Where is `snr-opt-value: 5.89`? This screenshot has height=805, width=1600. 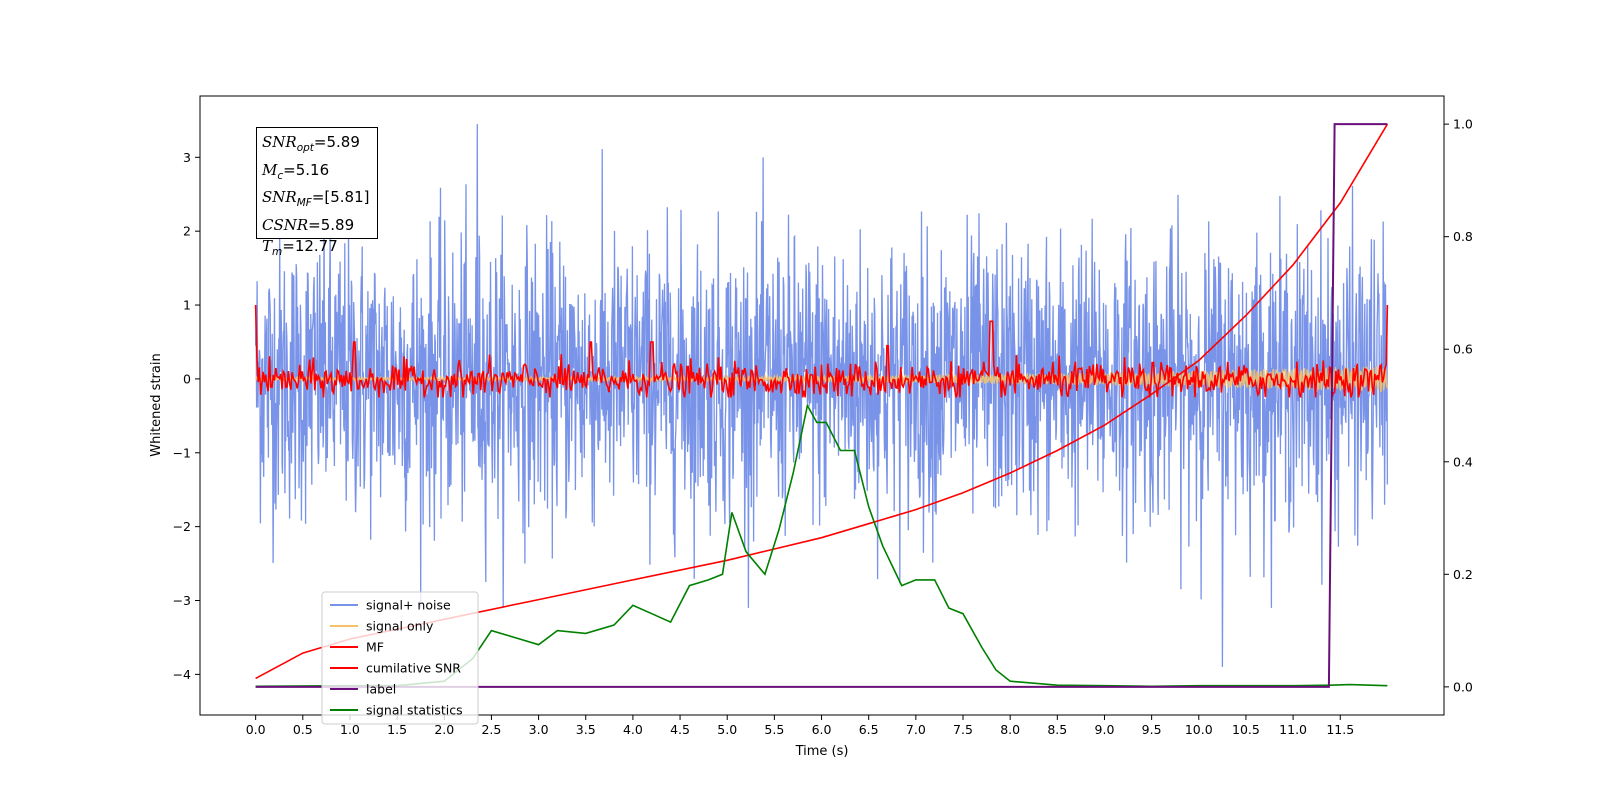
snr-opt-value: 5.89 is located at coordinates (343, 142).